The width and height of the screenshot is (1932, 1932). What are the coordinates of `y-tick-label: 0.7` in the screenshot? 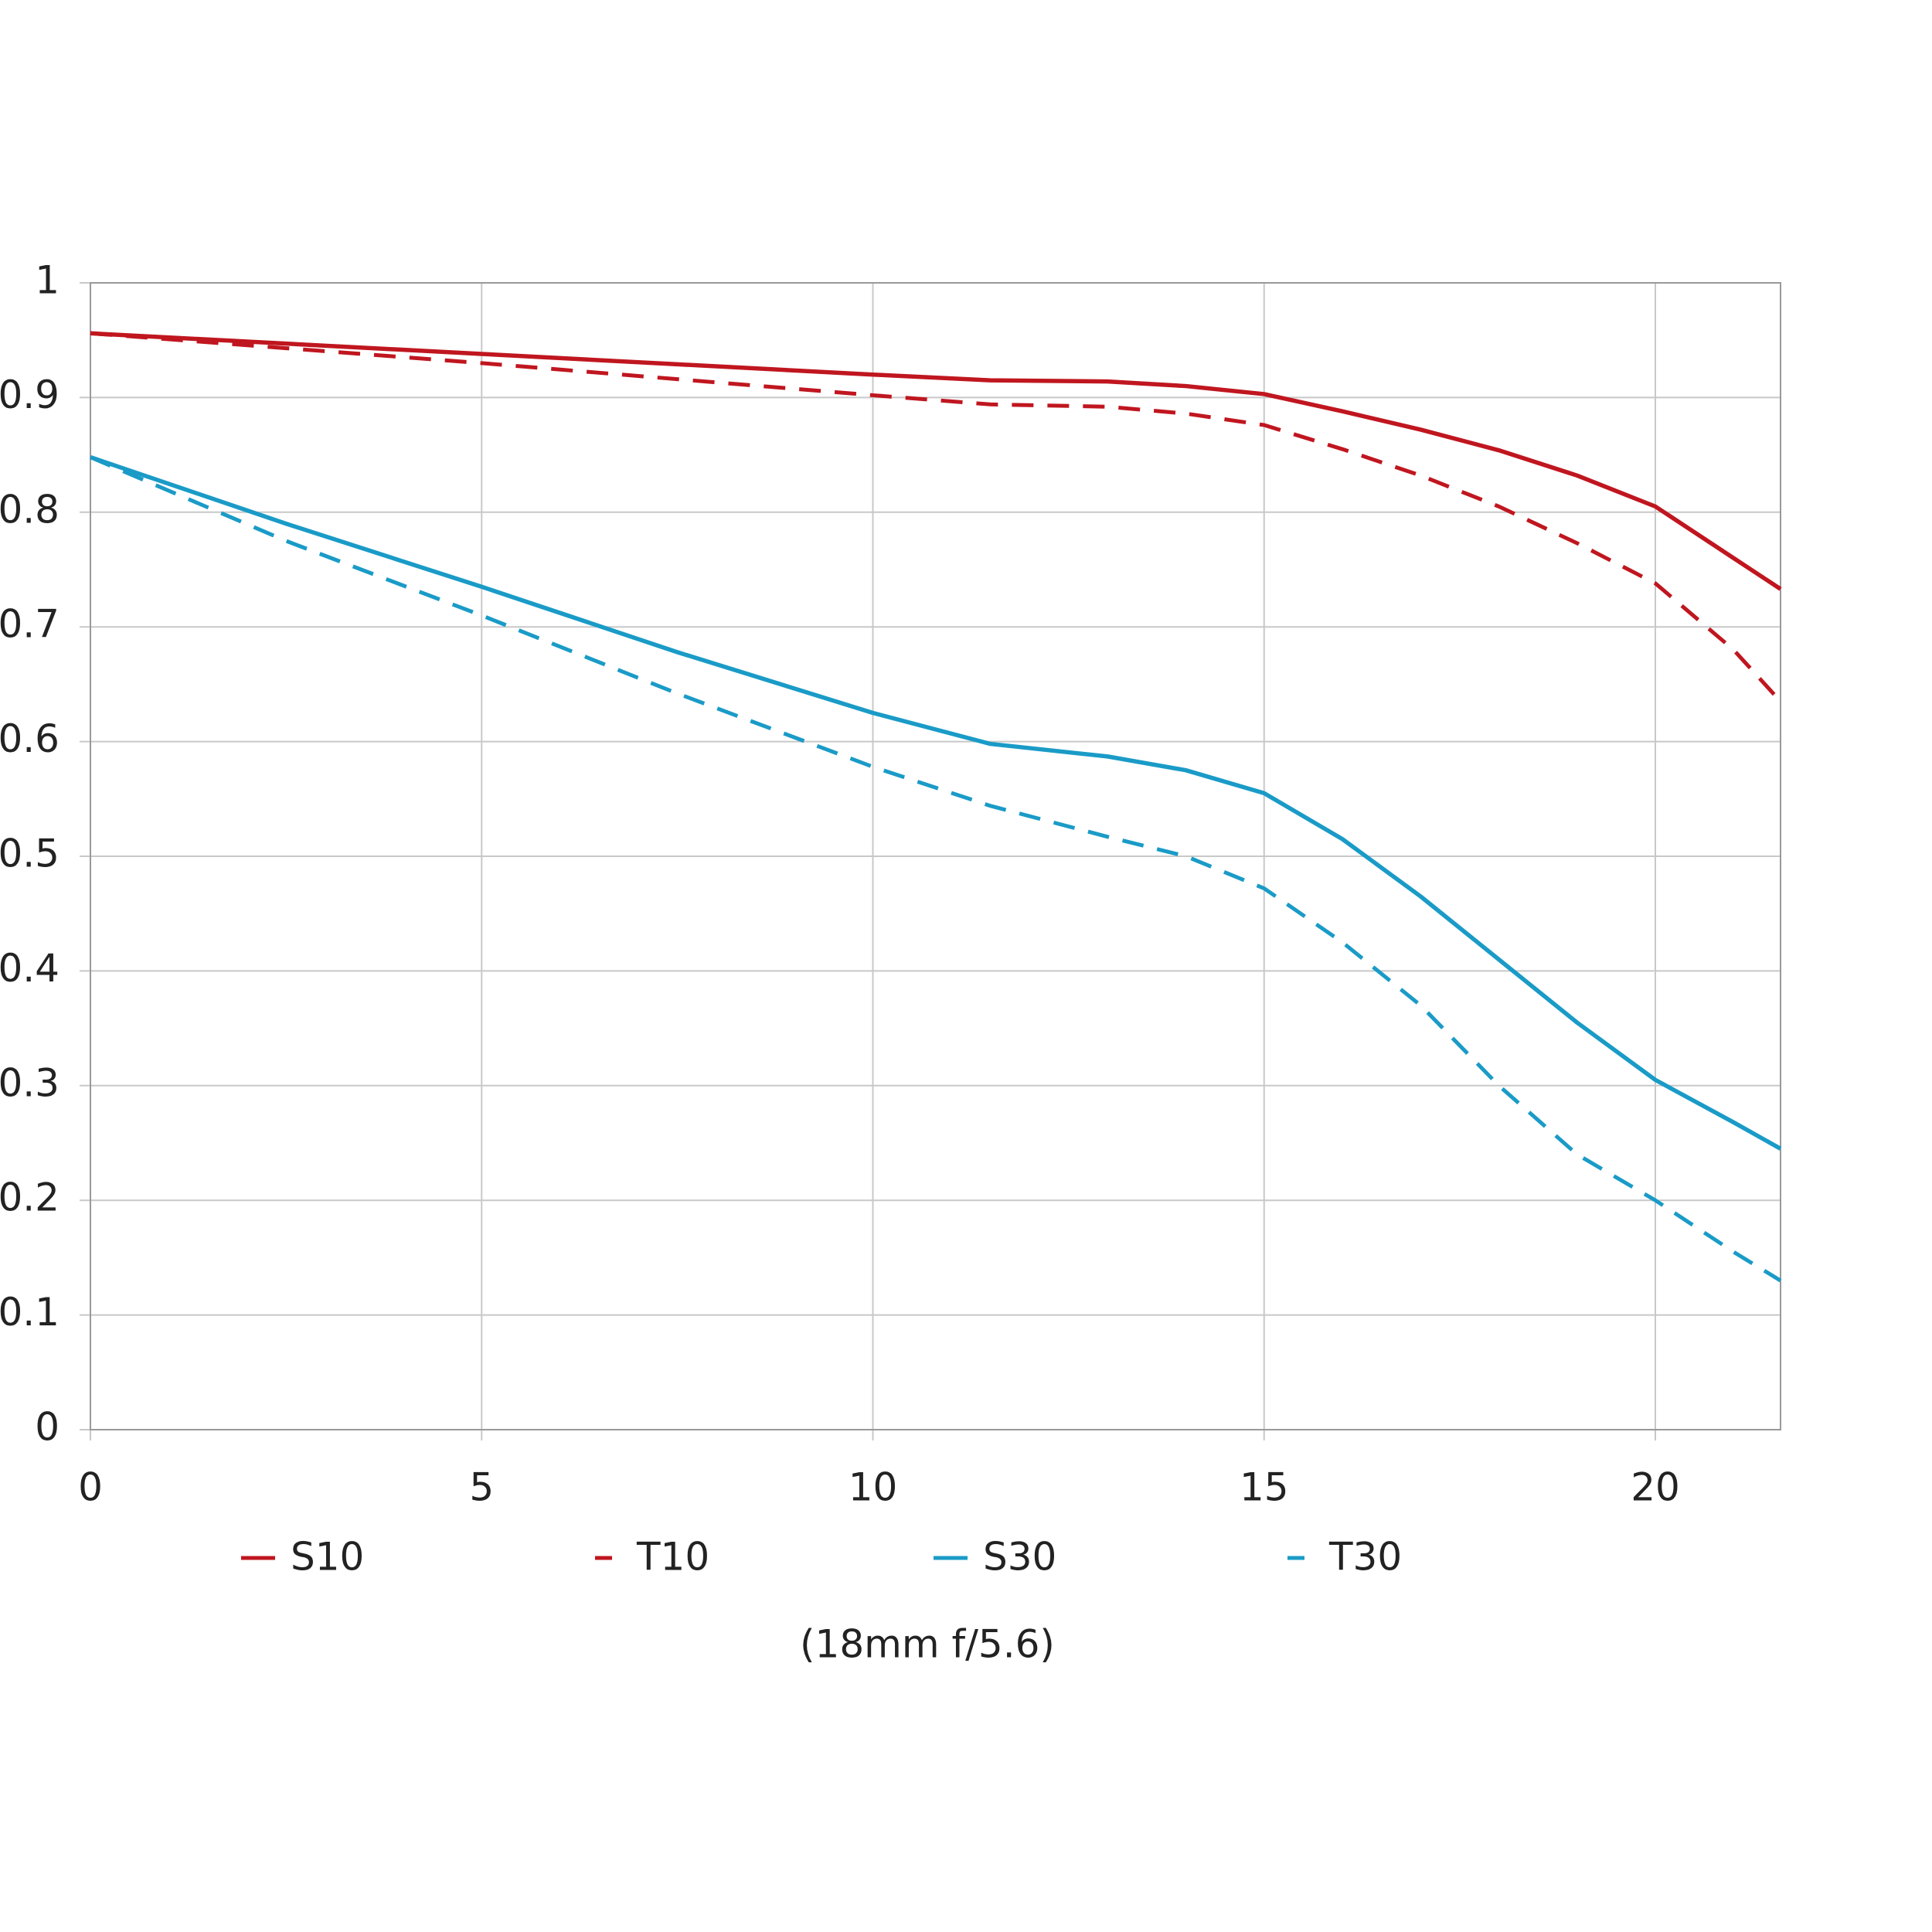 It's located at (30, 624).